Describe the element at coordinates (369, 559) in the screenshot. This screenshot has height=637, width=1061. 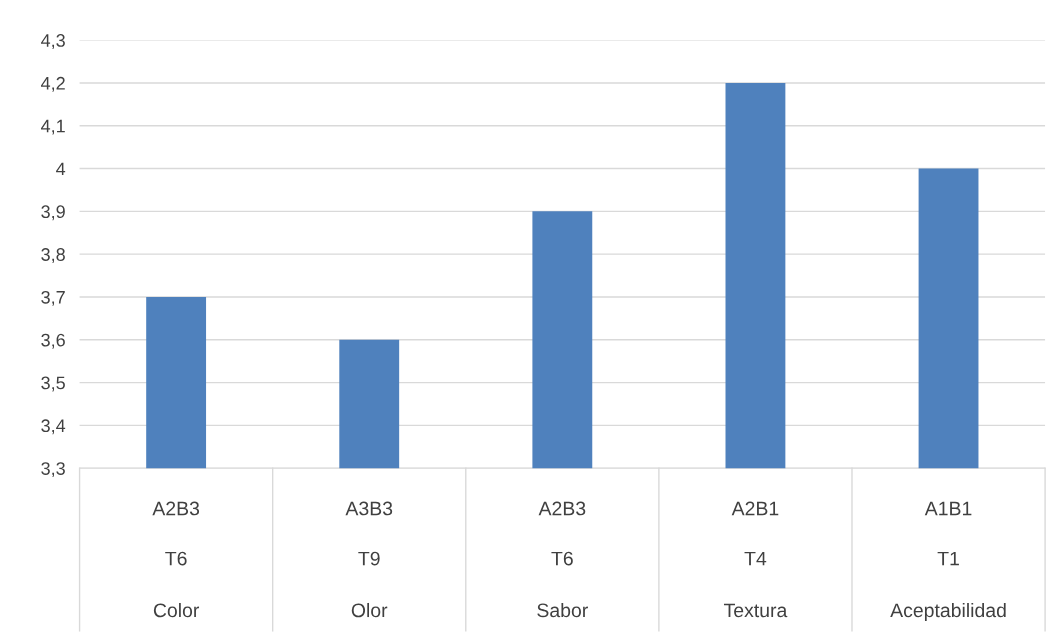
I see `category-label: A3B3 T9 Olor` at that location.